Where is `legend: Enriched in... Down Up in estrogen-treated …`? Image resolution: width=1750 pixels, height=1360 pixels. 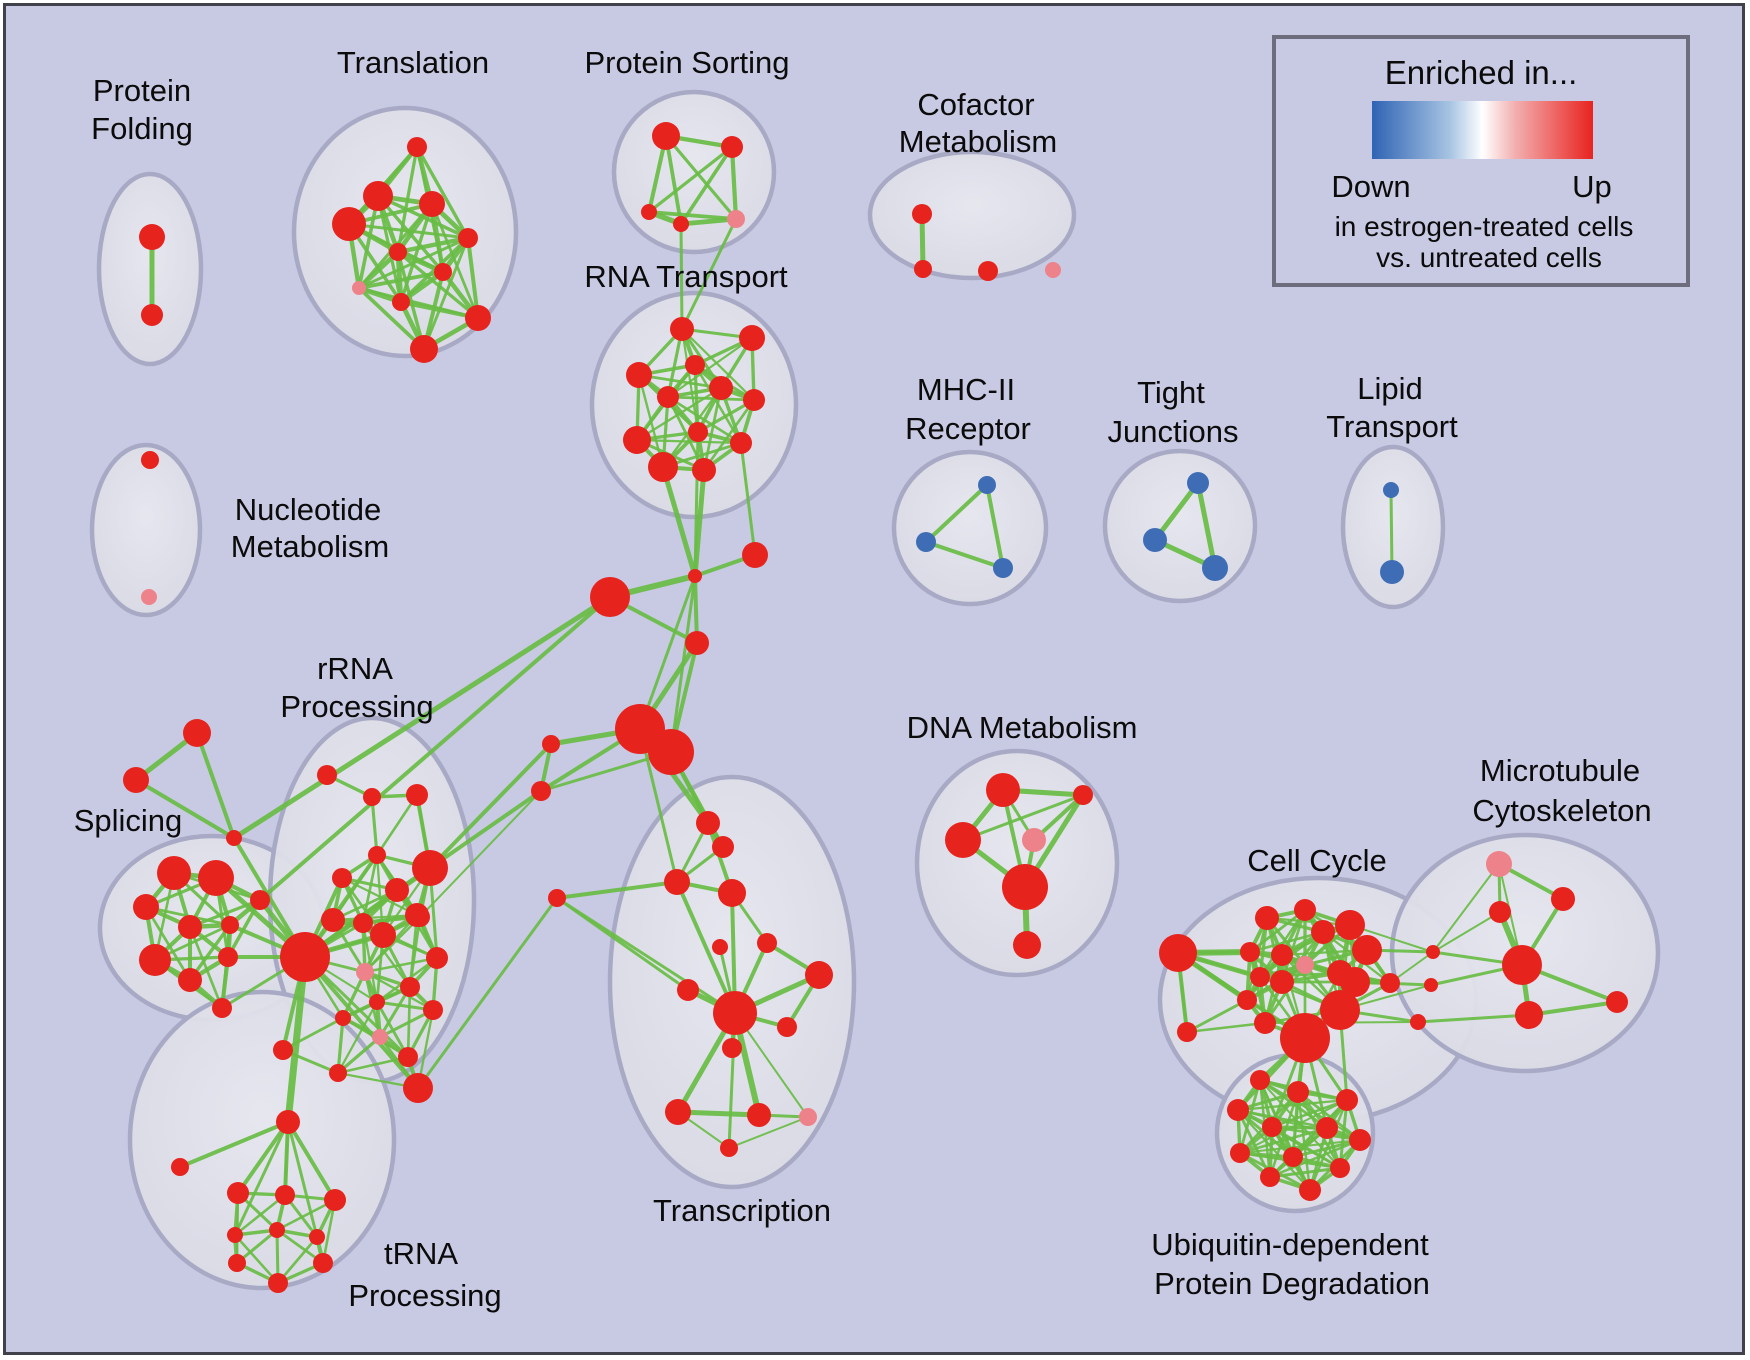 legend: Enriched in... Down Up in estrogen-treated … is located at coordinates (1481, 161).